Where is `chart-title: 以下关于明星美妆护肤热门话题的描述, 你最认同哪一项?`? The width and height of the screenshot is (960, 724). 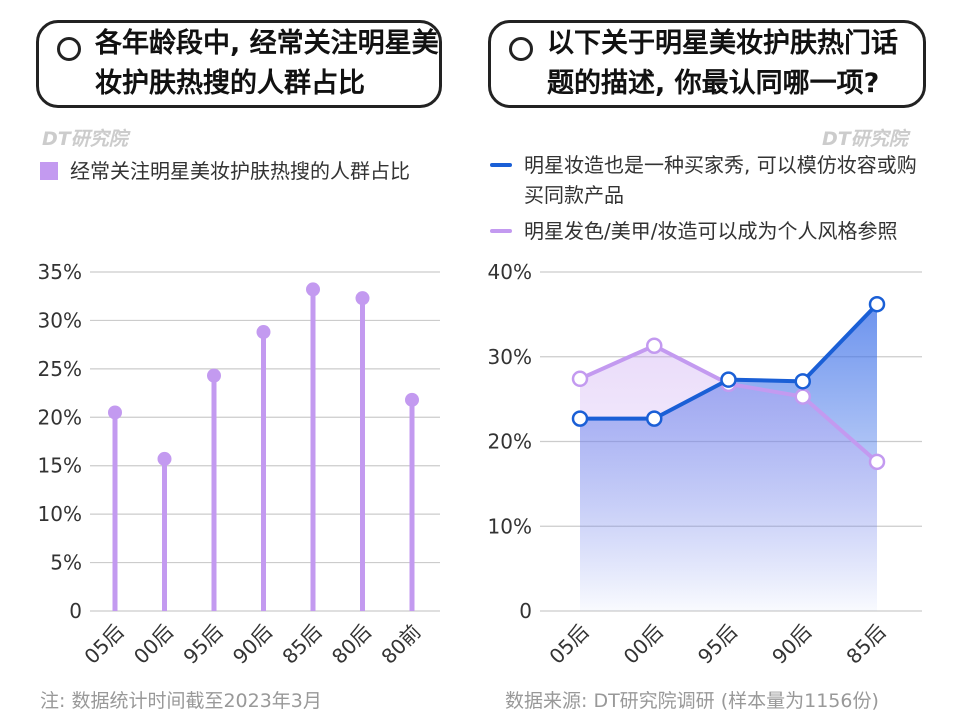
chart-title: 以下关于明星美妆护肤热门话题的描述, 你最认同哪一项? is located at coordinates (722, 63).